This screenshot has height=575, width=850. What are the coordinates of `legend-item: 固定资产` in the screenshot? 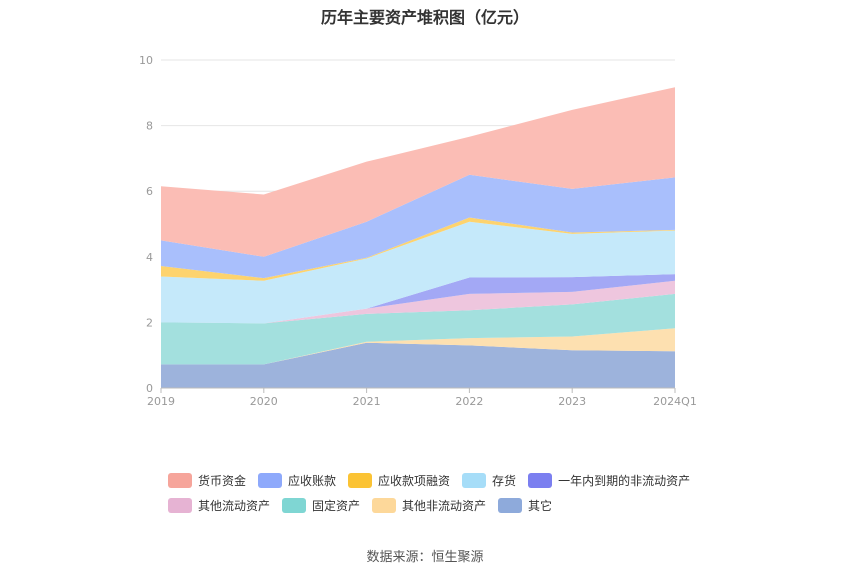 It's located at (321, 505).